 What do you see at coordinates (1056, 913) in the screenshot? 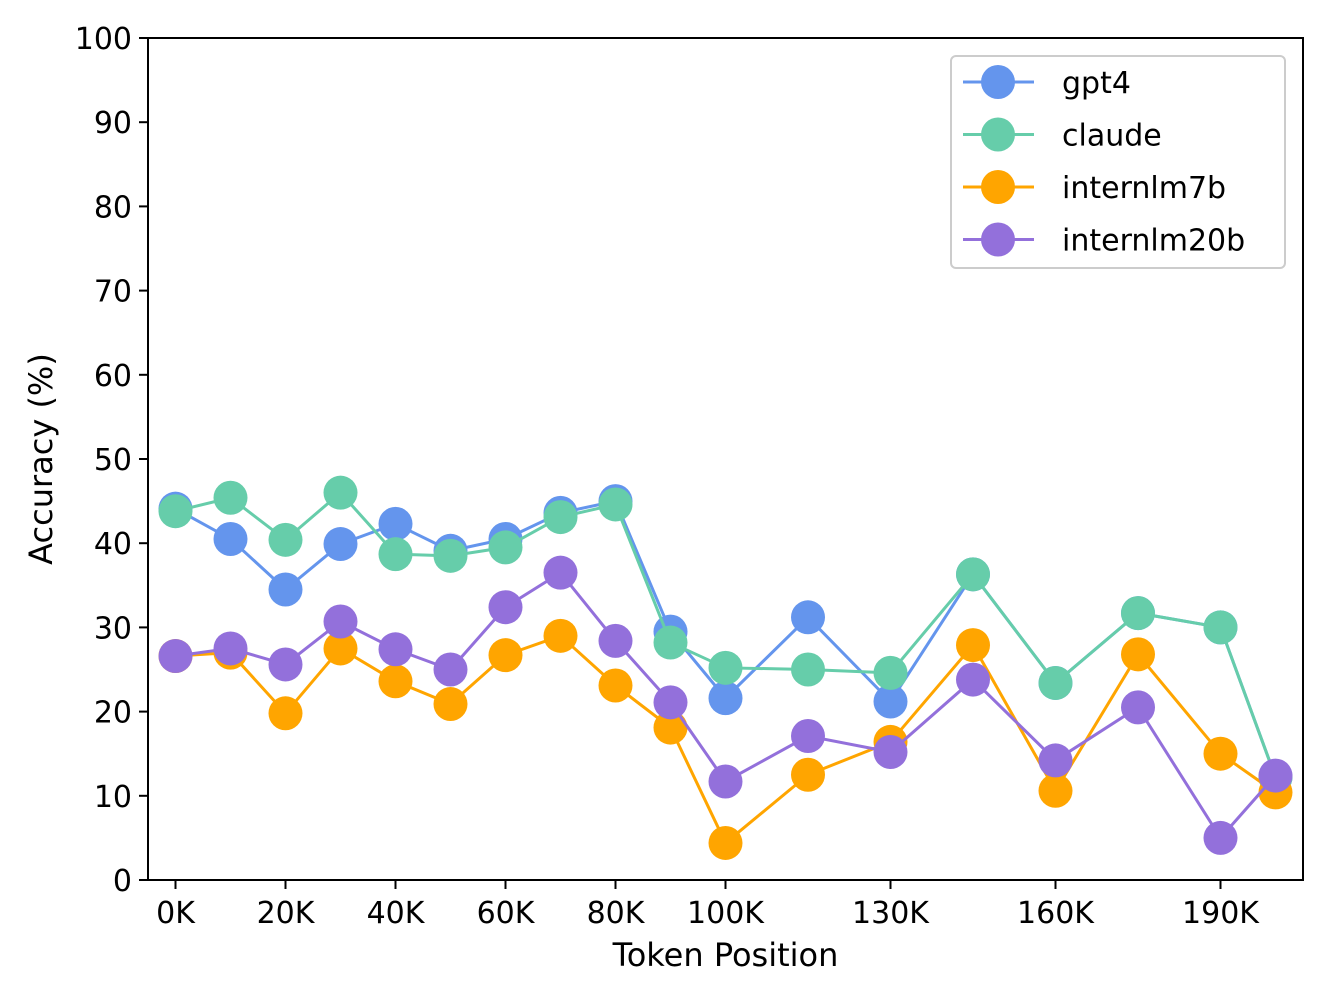
I see `x-tick-label: 160K` at bounding box center [1056, 913].